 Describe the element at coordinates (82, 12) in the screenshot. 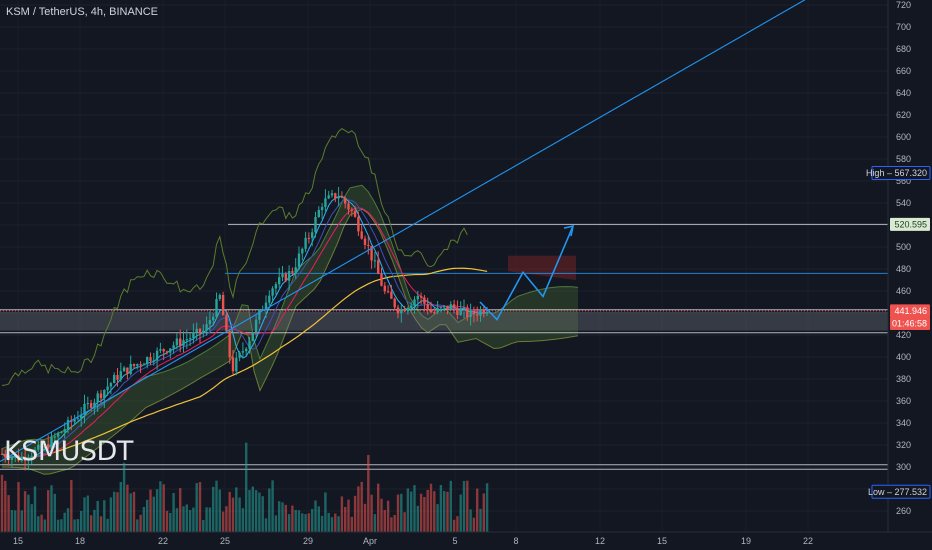

I see `symbol-header: KSM / TetherUS, 4h, BINANCE` at that location.